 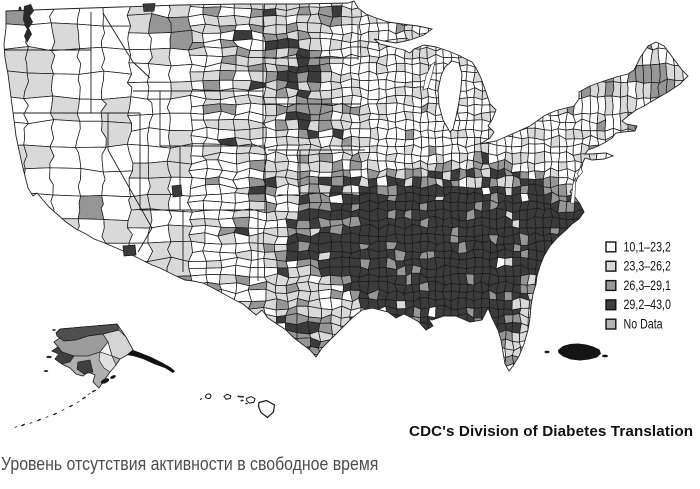 What do you see at coordinates (551, 431) in the screenshot?
I see `svg-text:CDC's Division of Diabetes Tra: CDC's Division of Diabetes Translation` at bounding box center [551, 431].